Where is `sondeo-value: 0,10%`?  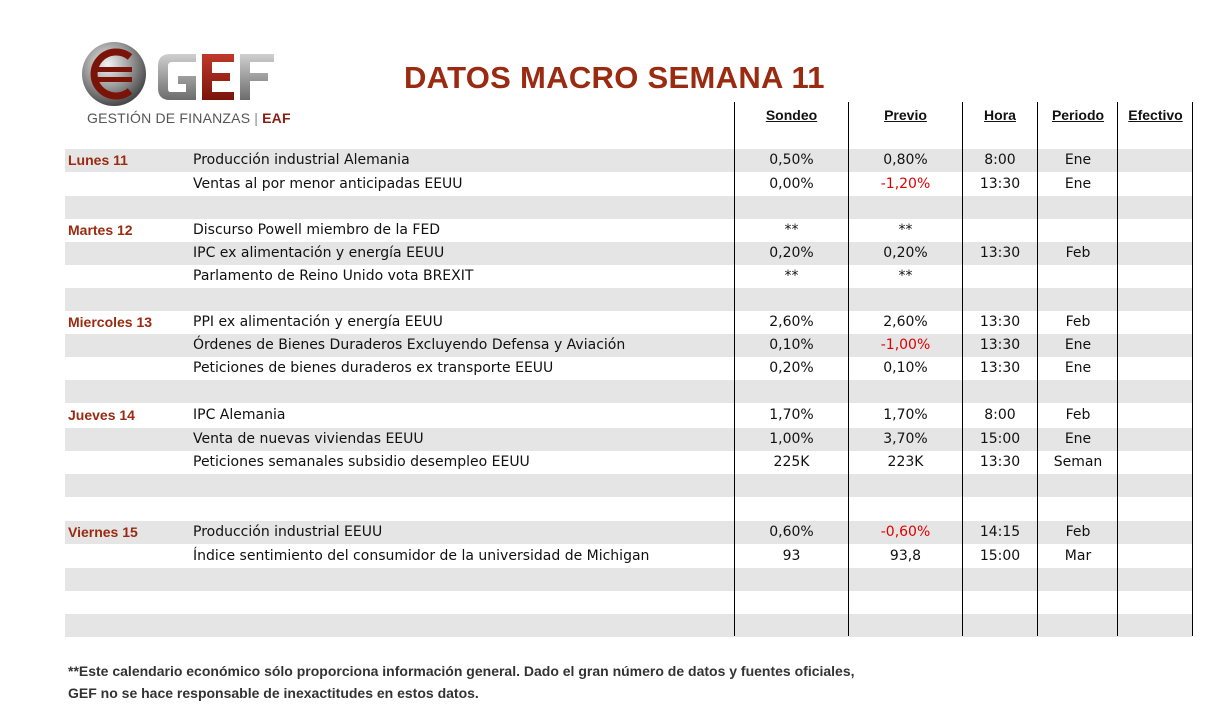
sondeo-value: 0,10% is located at coordinates (791, 345).